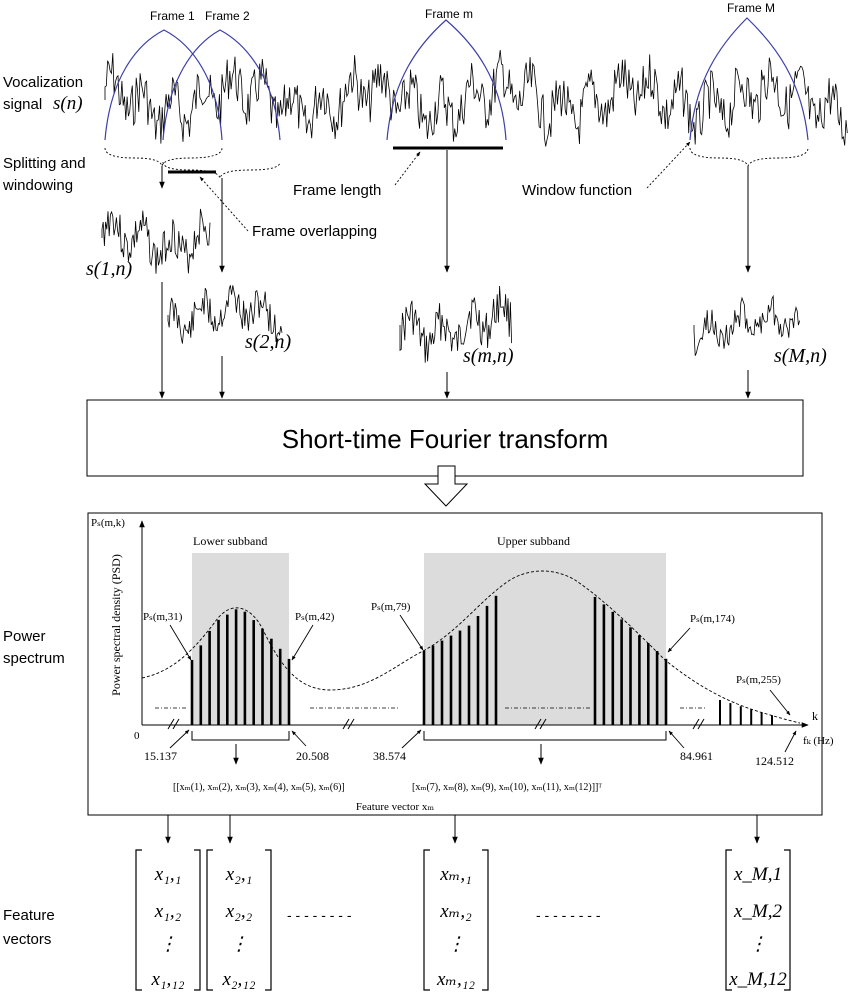 This screenshot has height=1006, width=850. I want to click on vector-entry-top: x₂,₁, so click(238, 874).